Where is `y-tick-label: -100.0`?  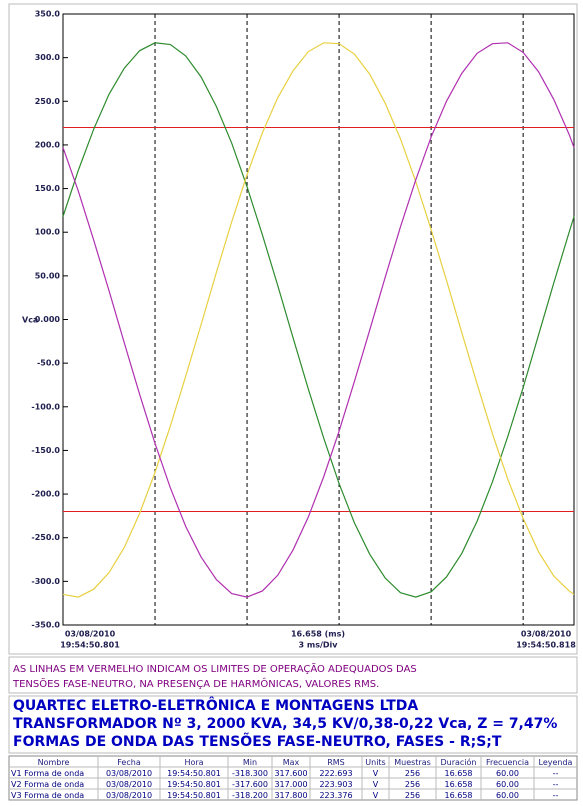
y-tick-label: -100.0 is located at coordinates (45, 406).